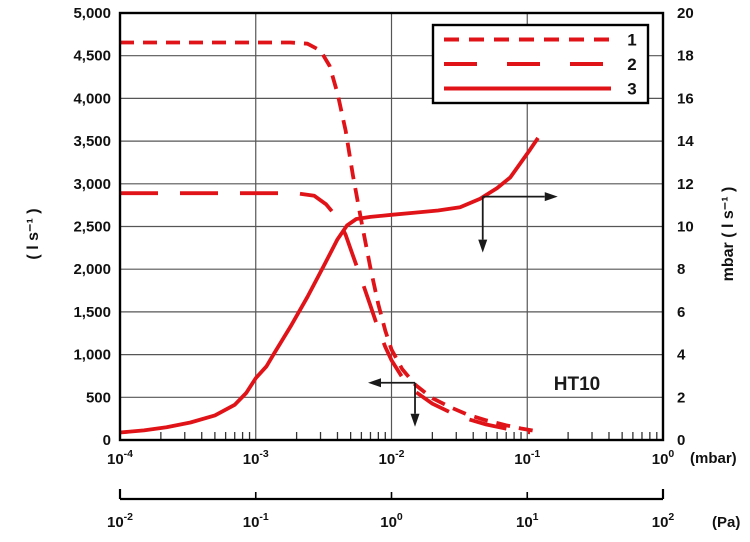  I want to click on right-tick-label: 18, so click(685, 56).